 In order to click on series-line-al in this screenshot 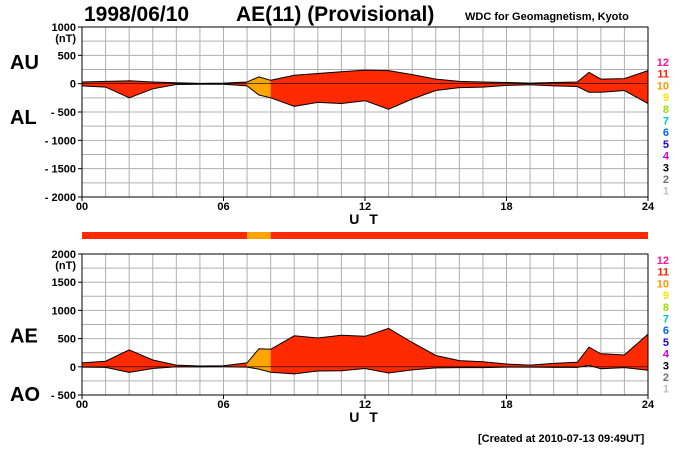, I will do `click(365, 96)`.